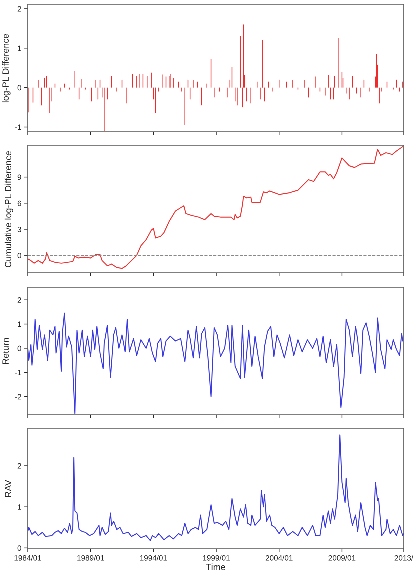 This screenshot has height=576, width=416. Describe the element at coordinates (6, 351) in the screenshot. I see `y-axis-title: Return` at that location.